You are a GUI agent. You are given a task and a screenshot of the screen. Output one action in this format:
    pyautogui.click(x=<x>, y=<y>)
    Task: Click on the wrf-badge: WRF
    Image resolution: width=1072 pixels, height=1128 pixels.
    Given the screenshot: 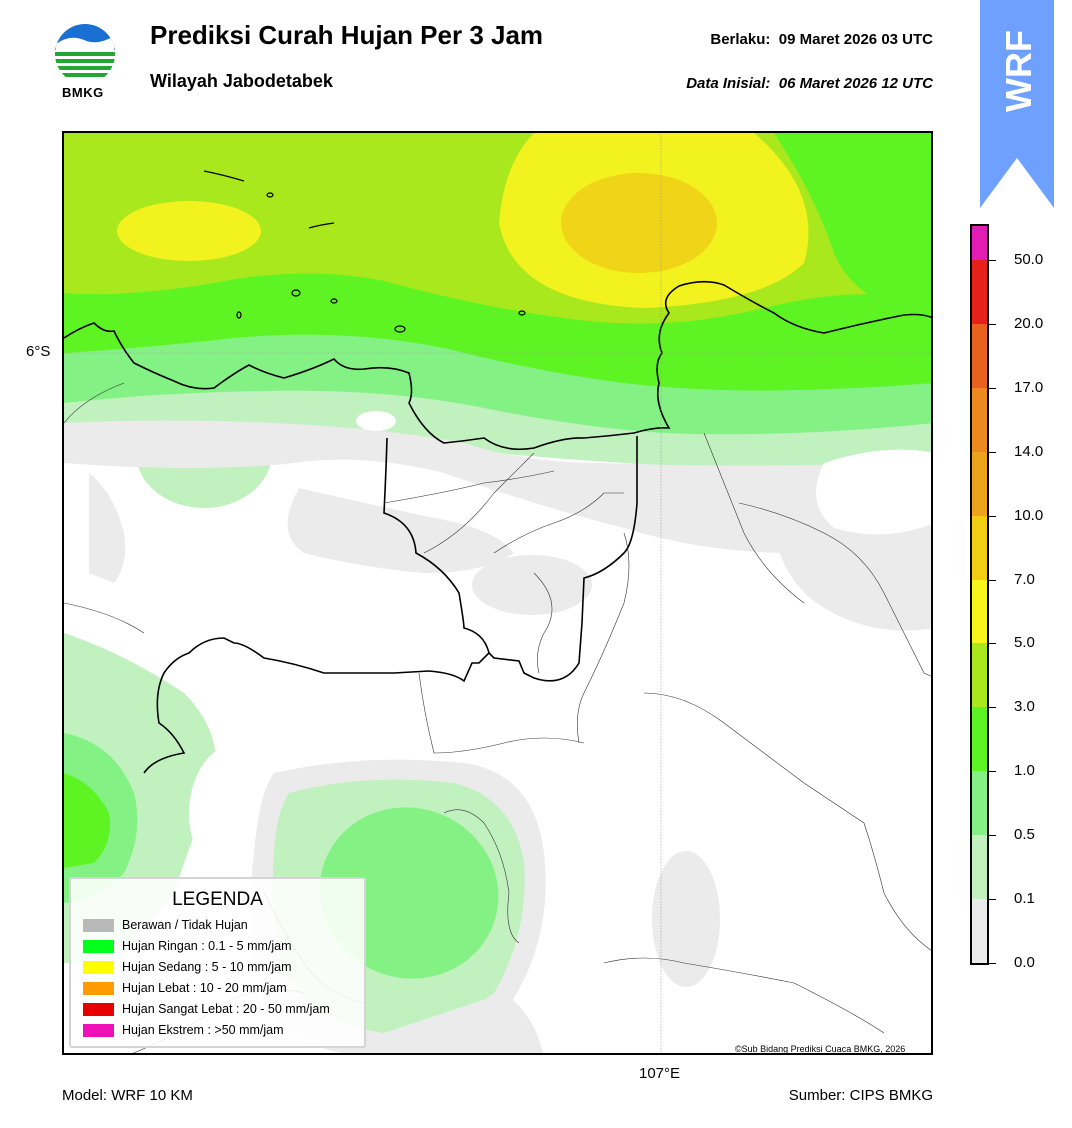 What is the action you would take?
    pyautogui.click(x=1017, y=104)
    